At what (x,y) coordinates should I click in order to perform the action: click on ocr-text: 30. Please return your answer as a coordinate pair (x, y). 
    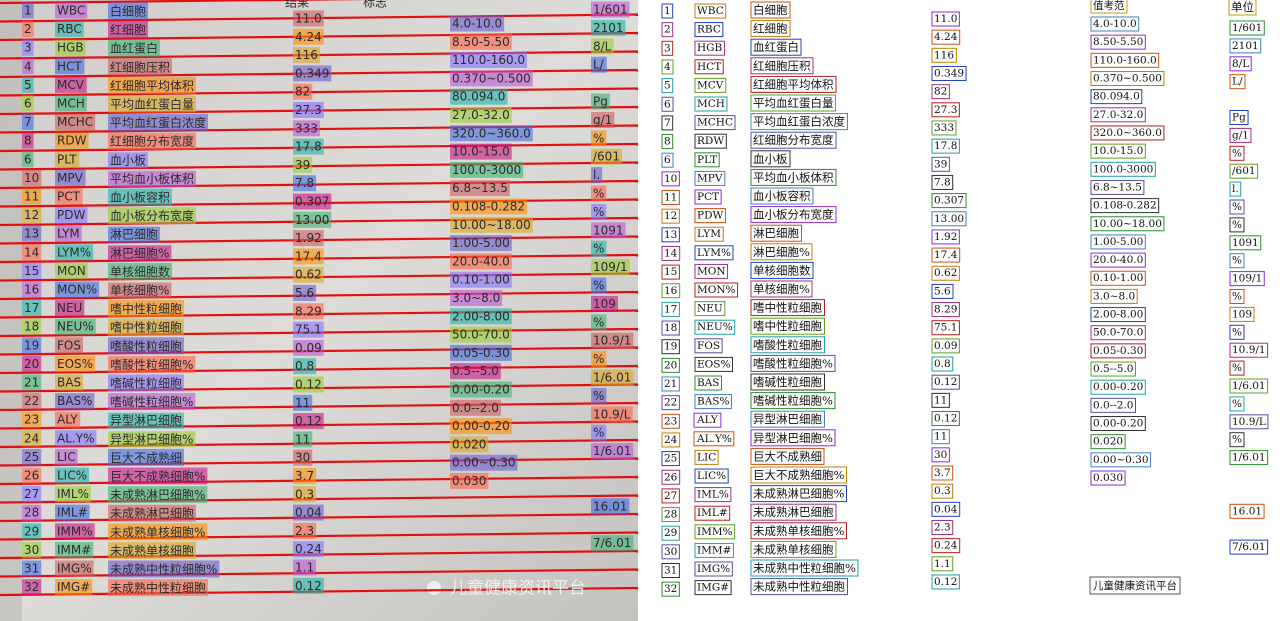
    Looking at the image, I should click on (670, 552).